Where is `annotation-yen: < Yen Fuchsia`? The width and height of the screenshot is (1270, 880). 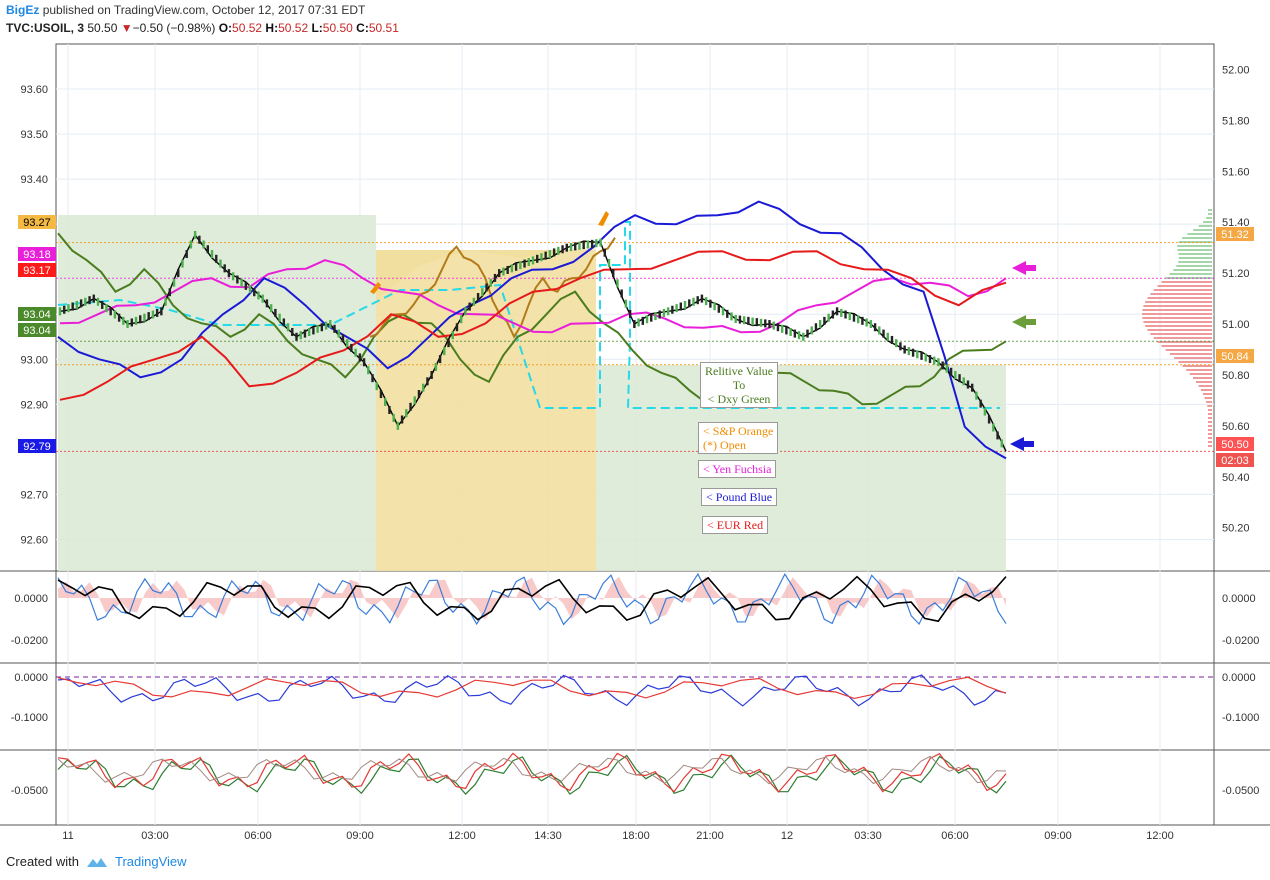
annotation-yen: < Yen Fuchsia is located at coordinates (737, 469).